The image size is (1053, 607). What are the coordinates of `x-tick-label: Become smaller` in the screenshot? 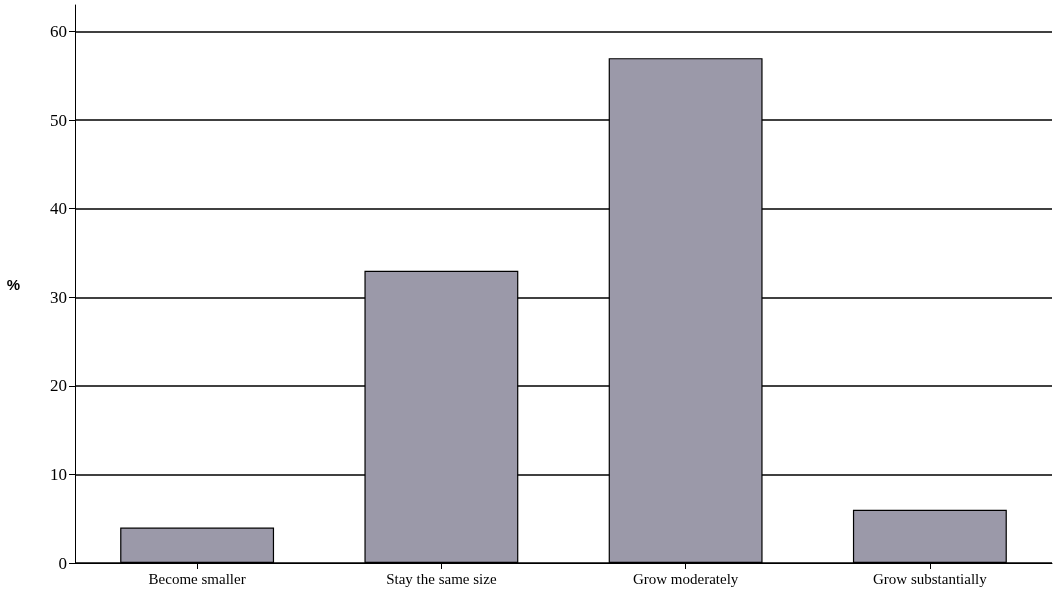 It's located at (197, 578).